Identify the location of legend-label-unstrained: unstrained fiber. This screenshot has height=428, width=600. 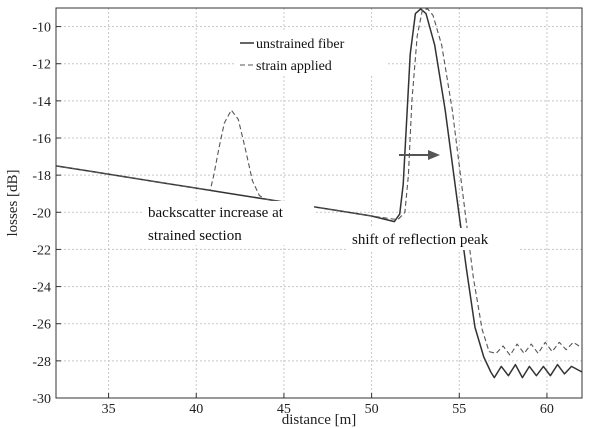
(300, 44).